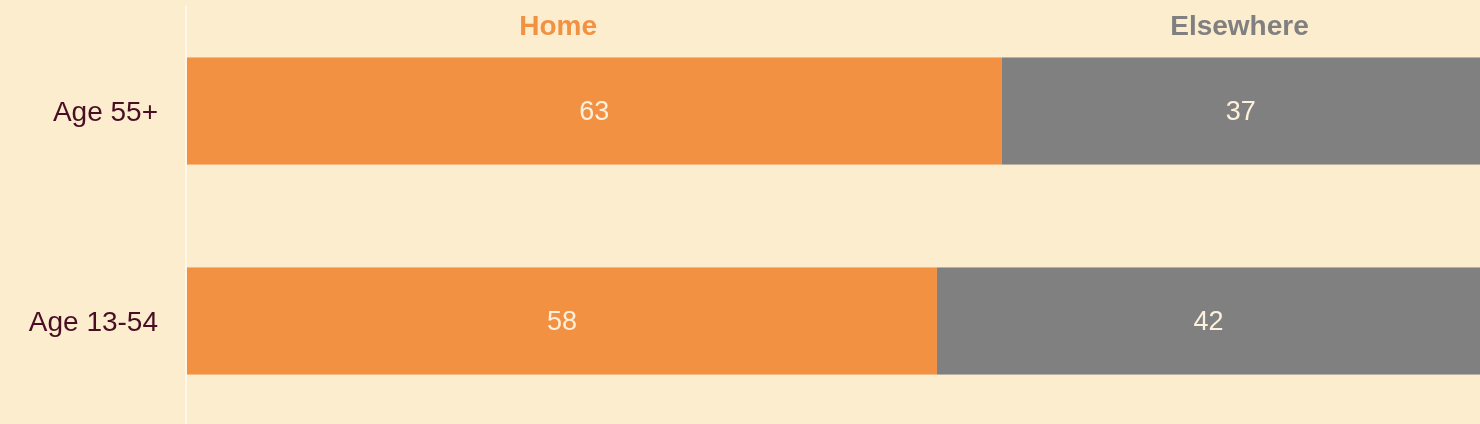 This screenshot has height=424, width=1480. Describe the element at coordinates (1240, 111) in the screenshot. I see `data-label: 37` at that location.